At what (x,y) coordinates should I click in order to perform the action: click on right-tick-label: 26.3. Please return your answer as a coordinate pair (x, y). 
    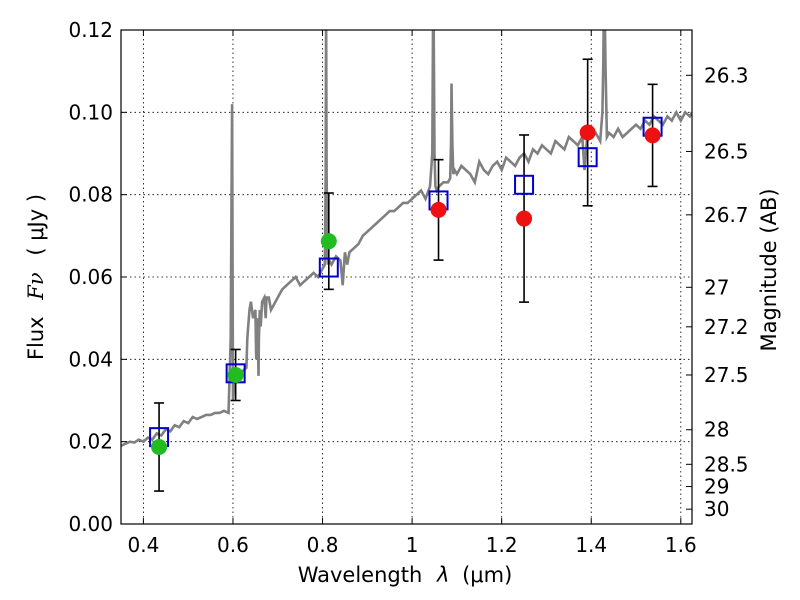
    Looking at the image, I should click on (726, 75).